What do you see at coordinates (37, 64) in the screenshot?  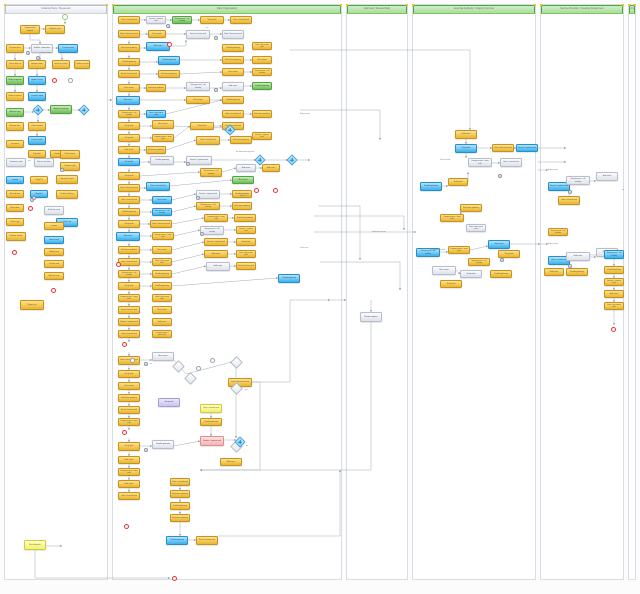 I see `task-node: Assign owner` at bounding box center [37, 64].